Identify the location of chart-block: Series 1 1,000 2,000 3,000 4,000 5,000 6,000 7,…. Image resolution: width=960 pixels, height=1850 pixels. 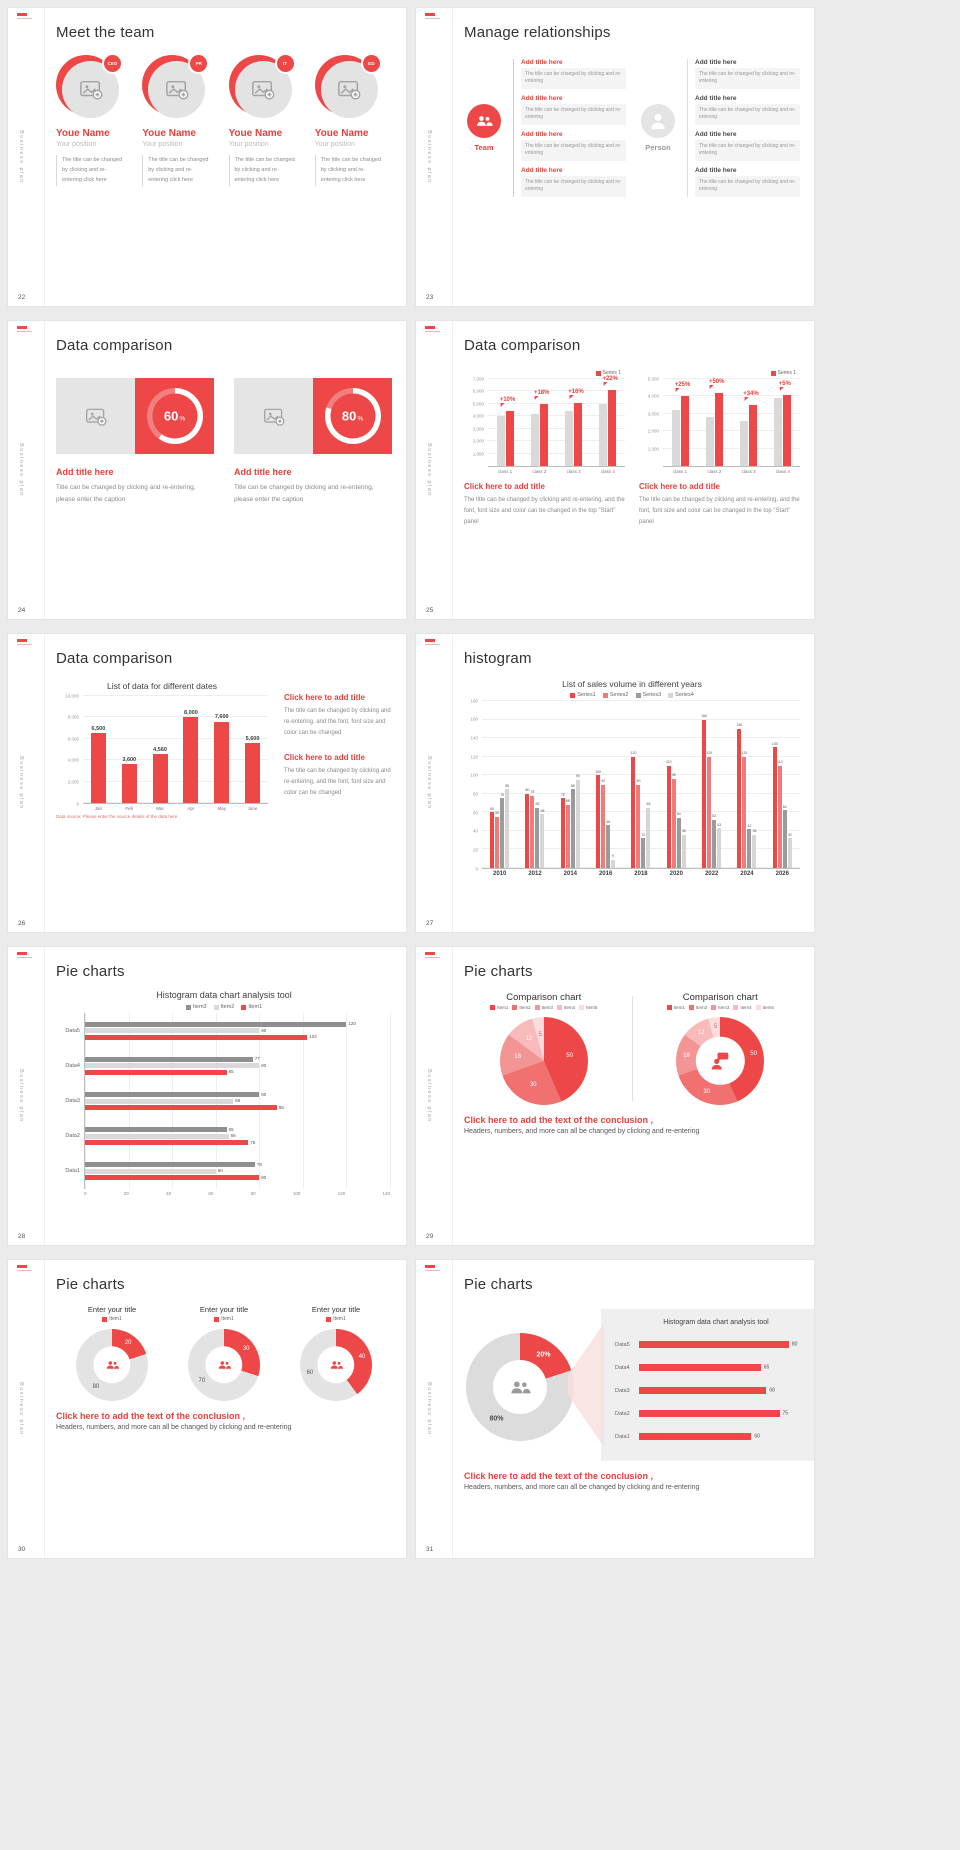
(544, 449).